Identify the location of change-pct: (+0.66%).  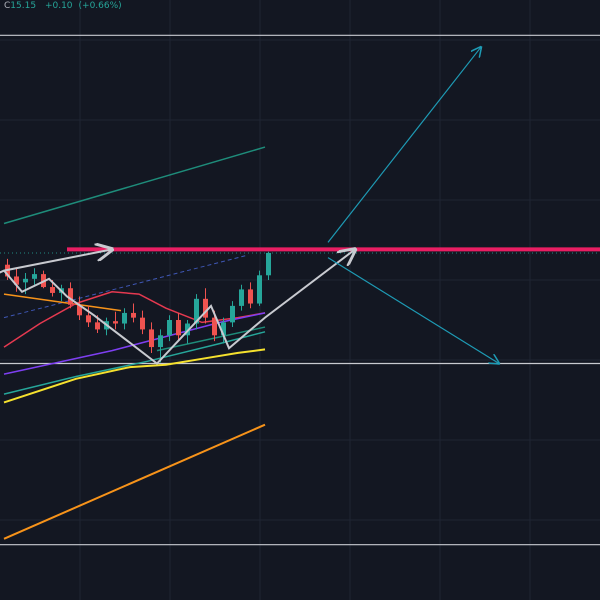
(100, 6).